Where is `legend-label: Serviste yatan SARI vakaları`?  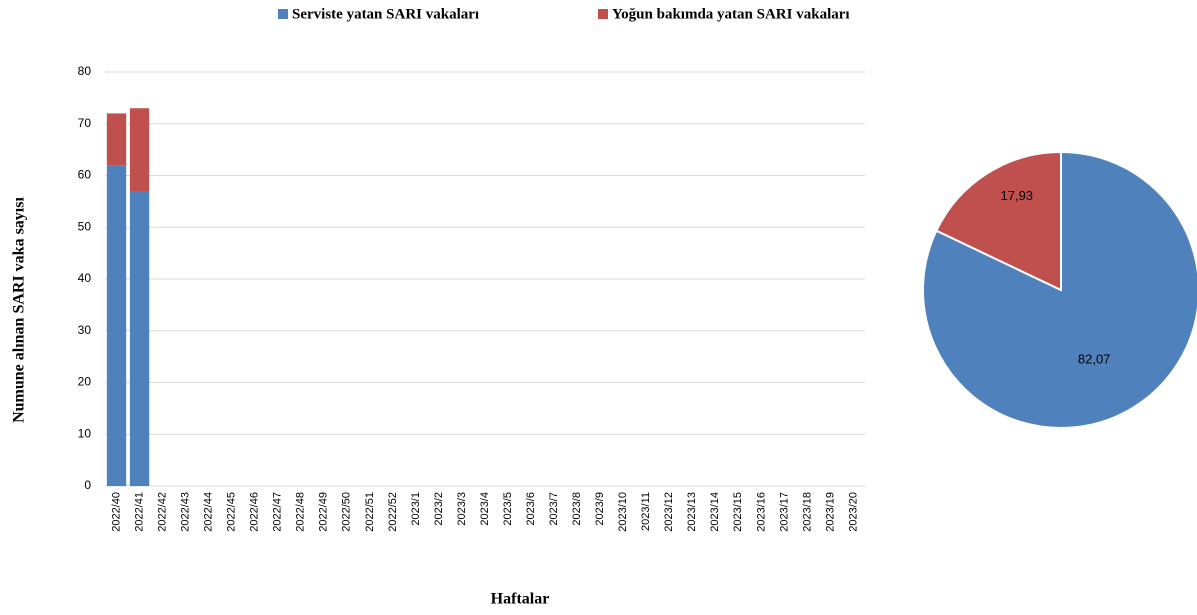 legend-label: Serviste yatan SARI vakaları is located at coordinates (385, 14).